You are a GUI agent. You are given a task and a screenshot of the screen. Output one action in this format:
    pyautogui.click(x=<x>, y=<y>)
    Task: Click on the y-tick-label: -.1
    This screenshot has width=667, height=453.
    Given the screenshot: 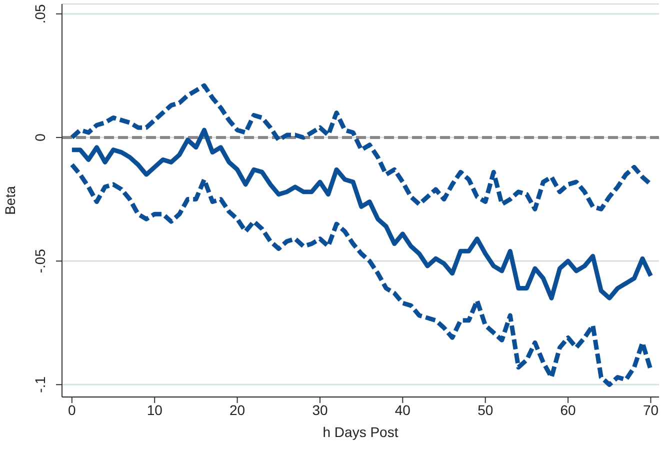 What is the action you would take?
    pyautogui.click(x=40, y=384)
    